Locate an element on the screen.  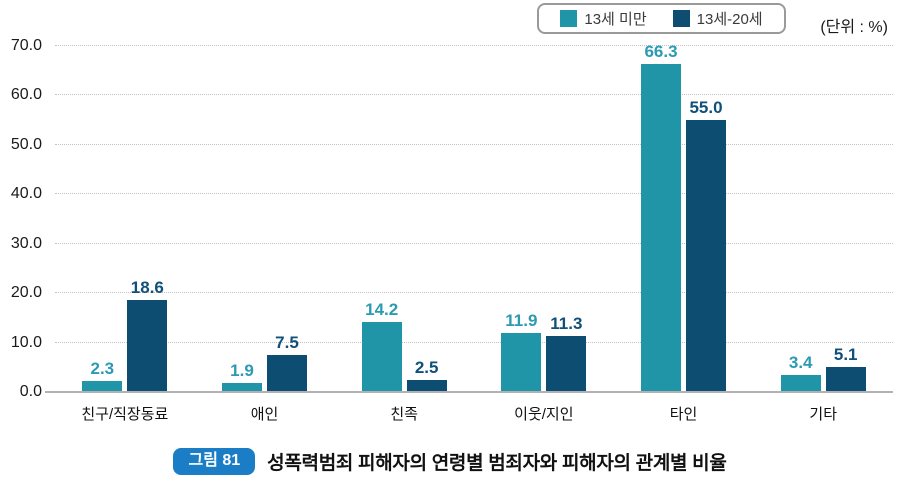
bar: 2.5 is located at coordinates (426, 375).